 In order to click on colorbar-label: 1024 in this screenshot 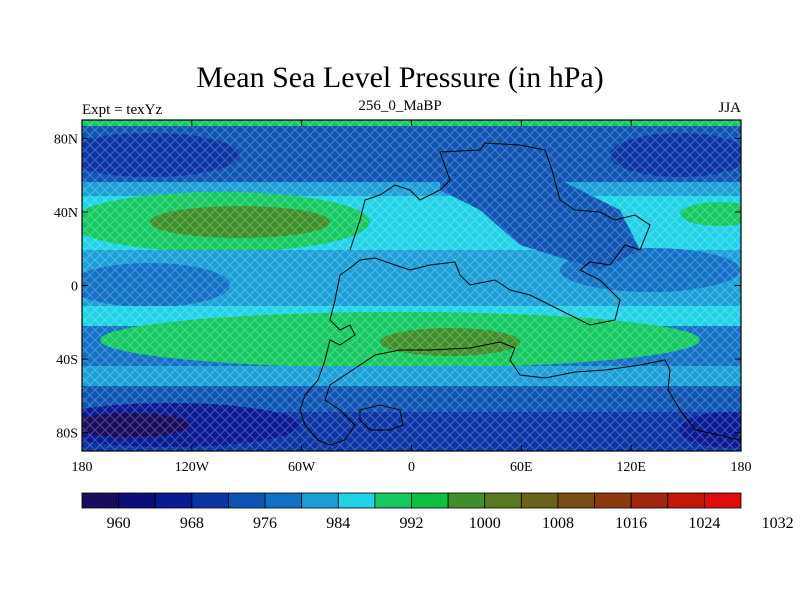, I will do `click(704, 523)`.